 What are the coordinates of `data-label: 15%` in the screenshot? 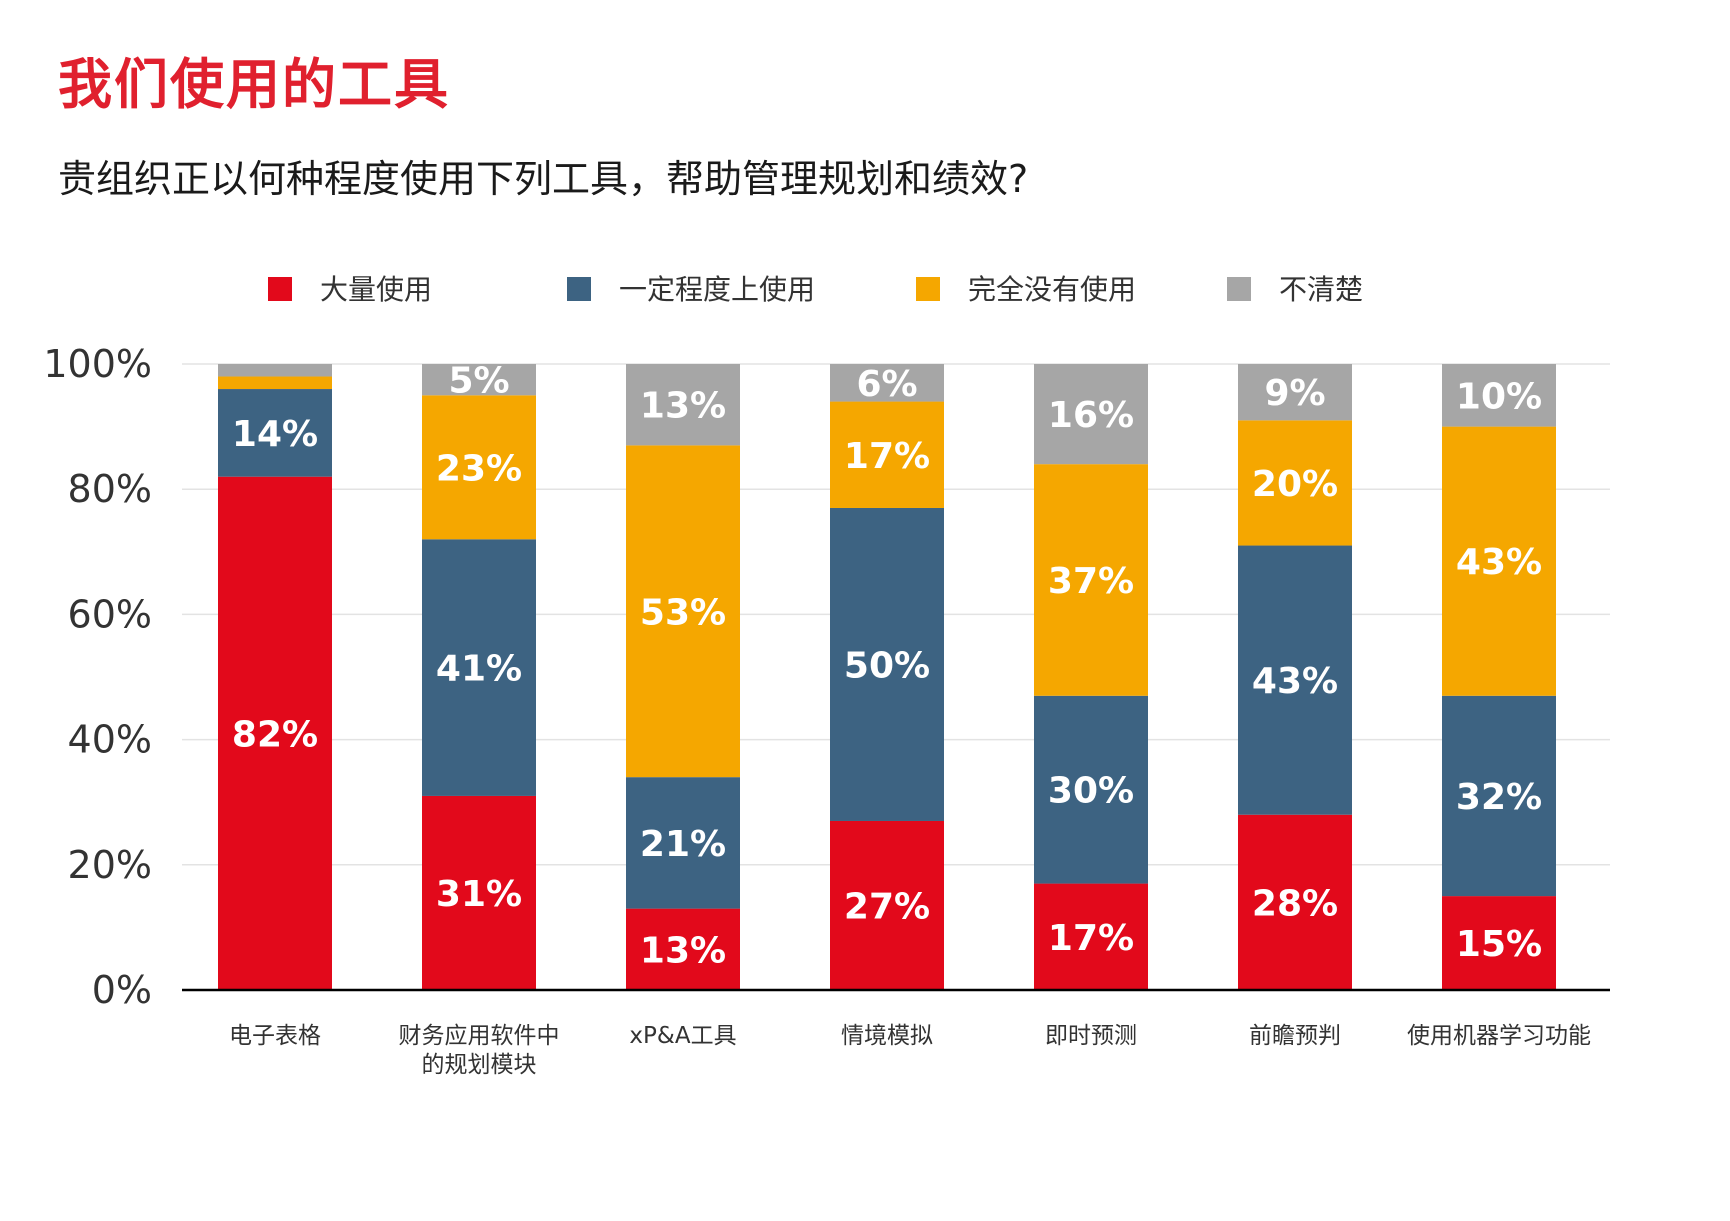 It's located at (1499, 944).